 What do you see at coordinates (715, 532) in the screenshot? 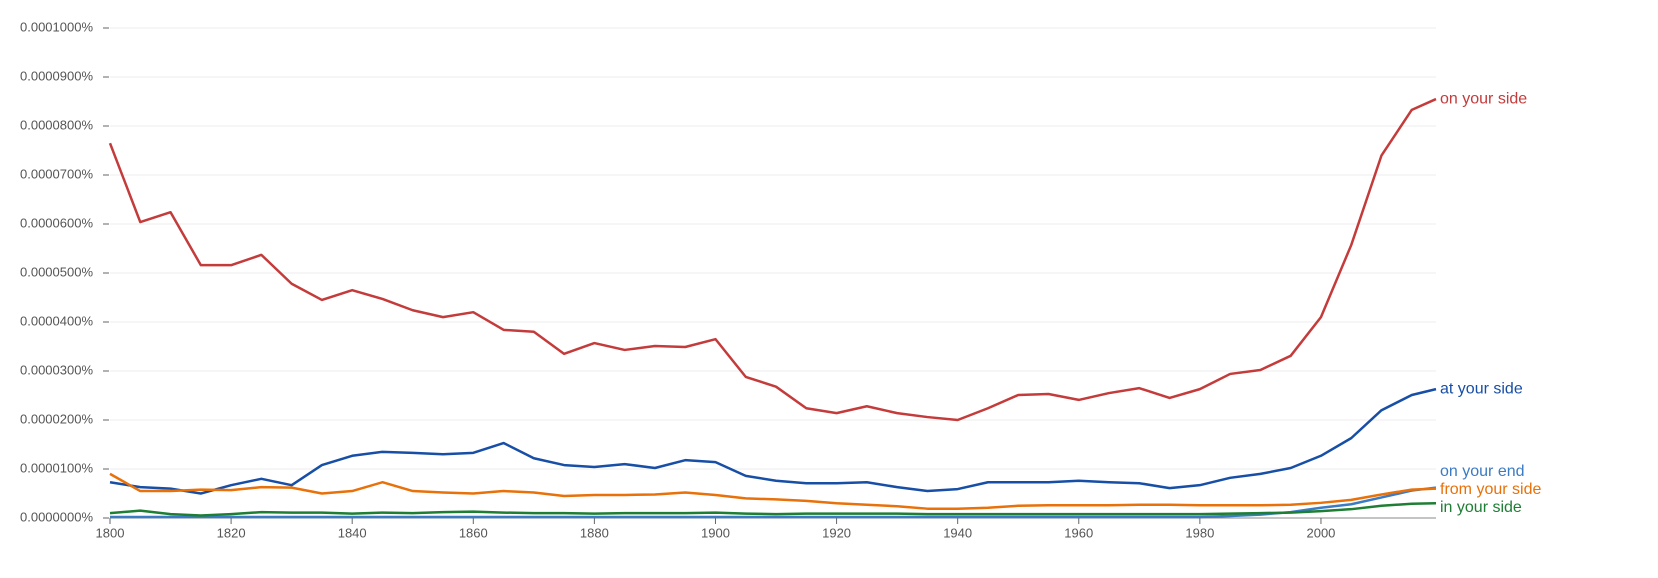
I see `x-tick-label: 1900` at bounding box center [715, 532].